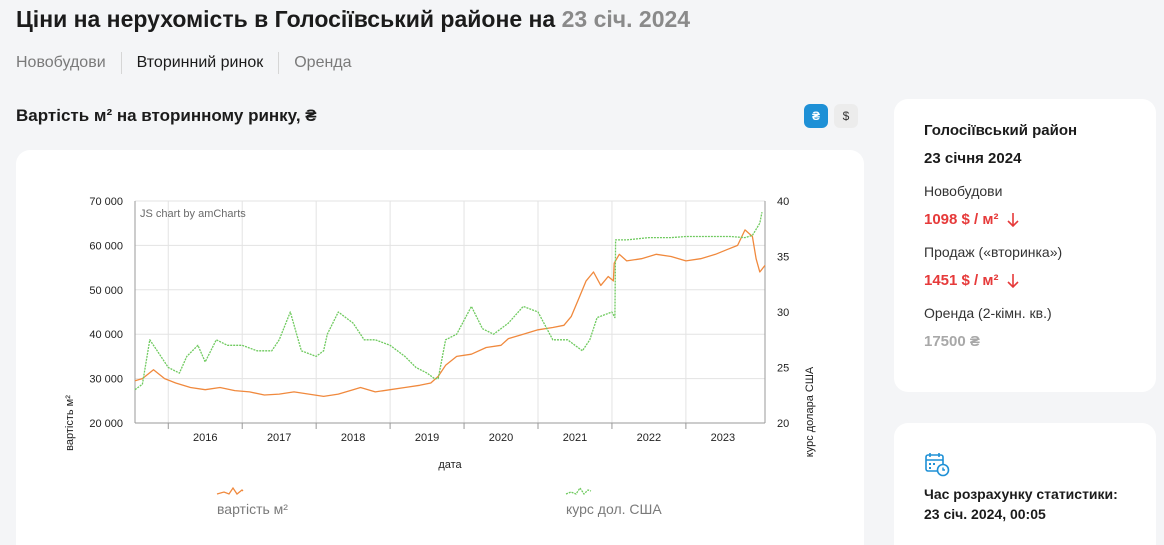 The height and width of the screenshot is (545, 1164). Describe the element at coordinates (193, 214) in the screenshot. I see `chart-credit: JS chart by amCharts` at that location.